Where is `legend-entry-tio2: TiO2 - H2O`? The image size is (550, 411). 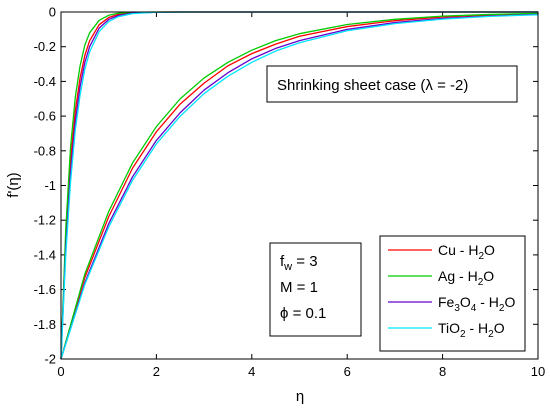 legend-entry-tio2: TiO2 - H2O is located at coordinates (446, 330).